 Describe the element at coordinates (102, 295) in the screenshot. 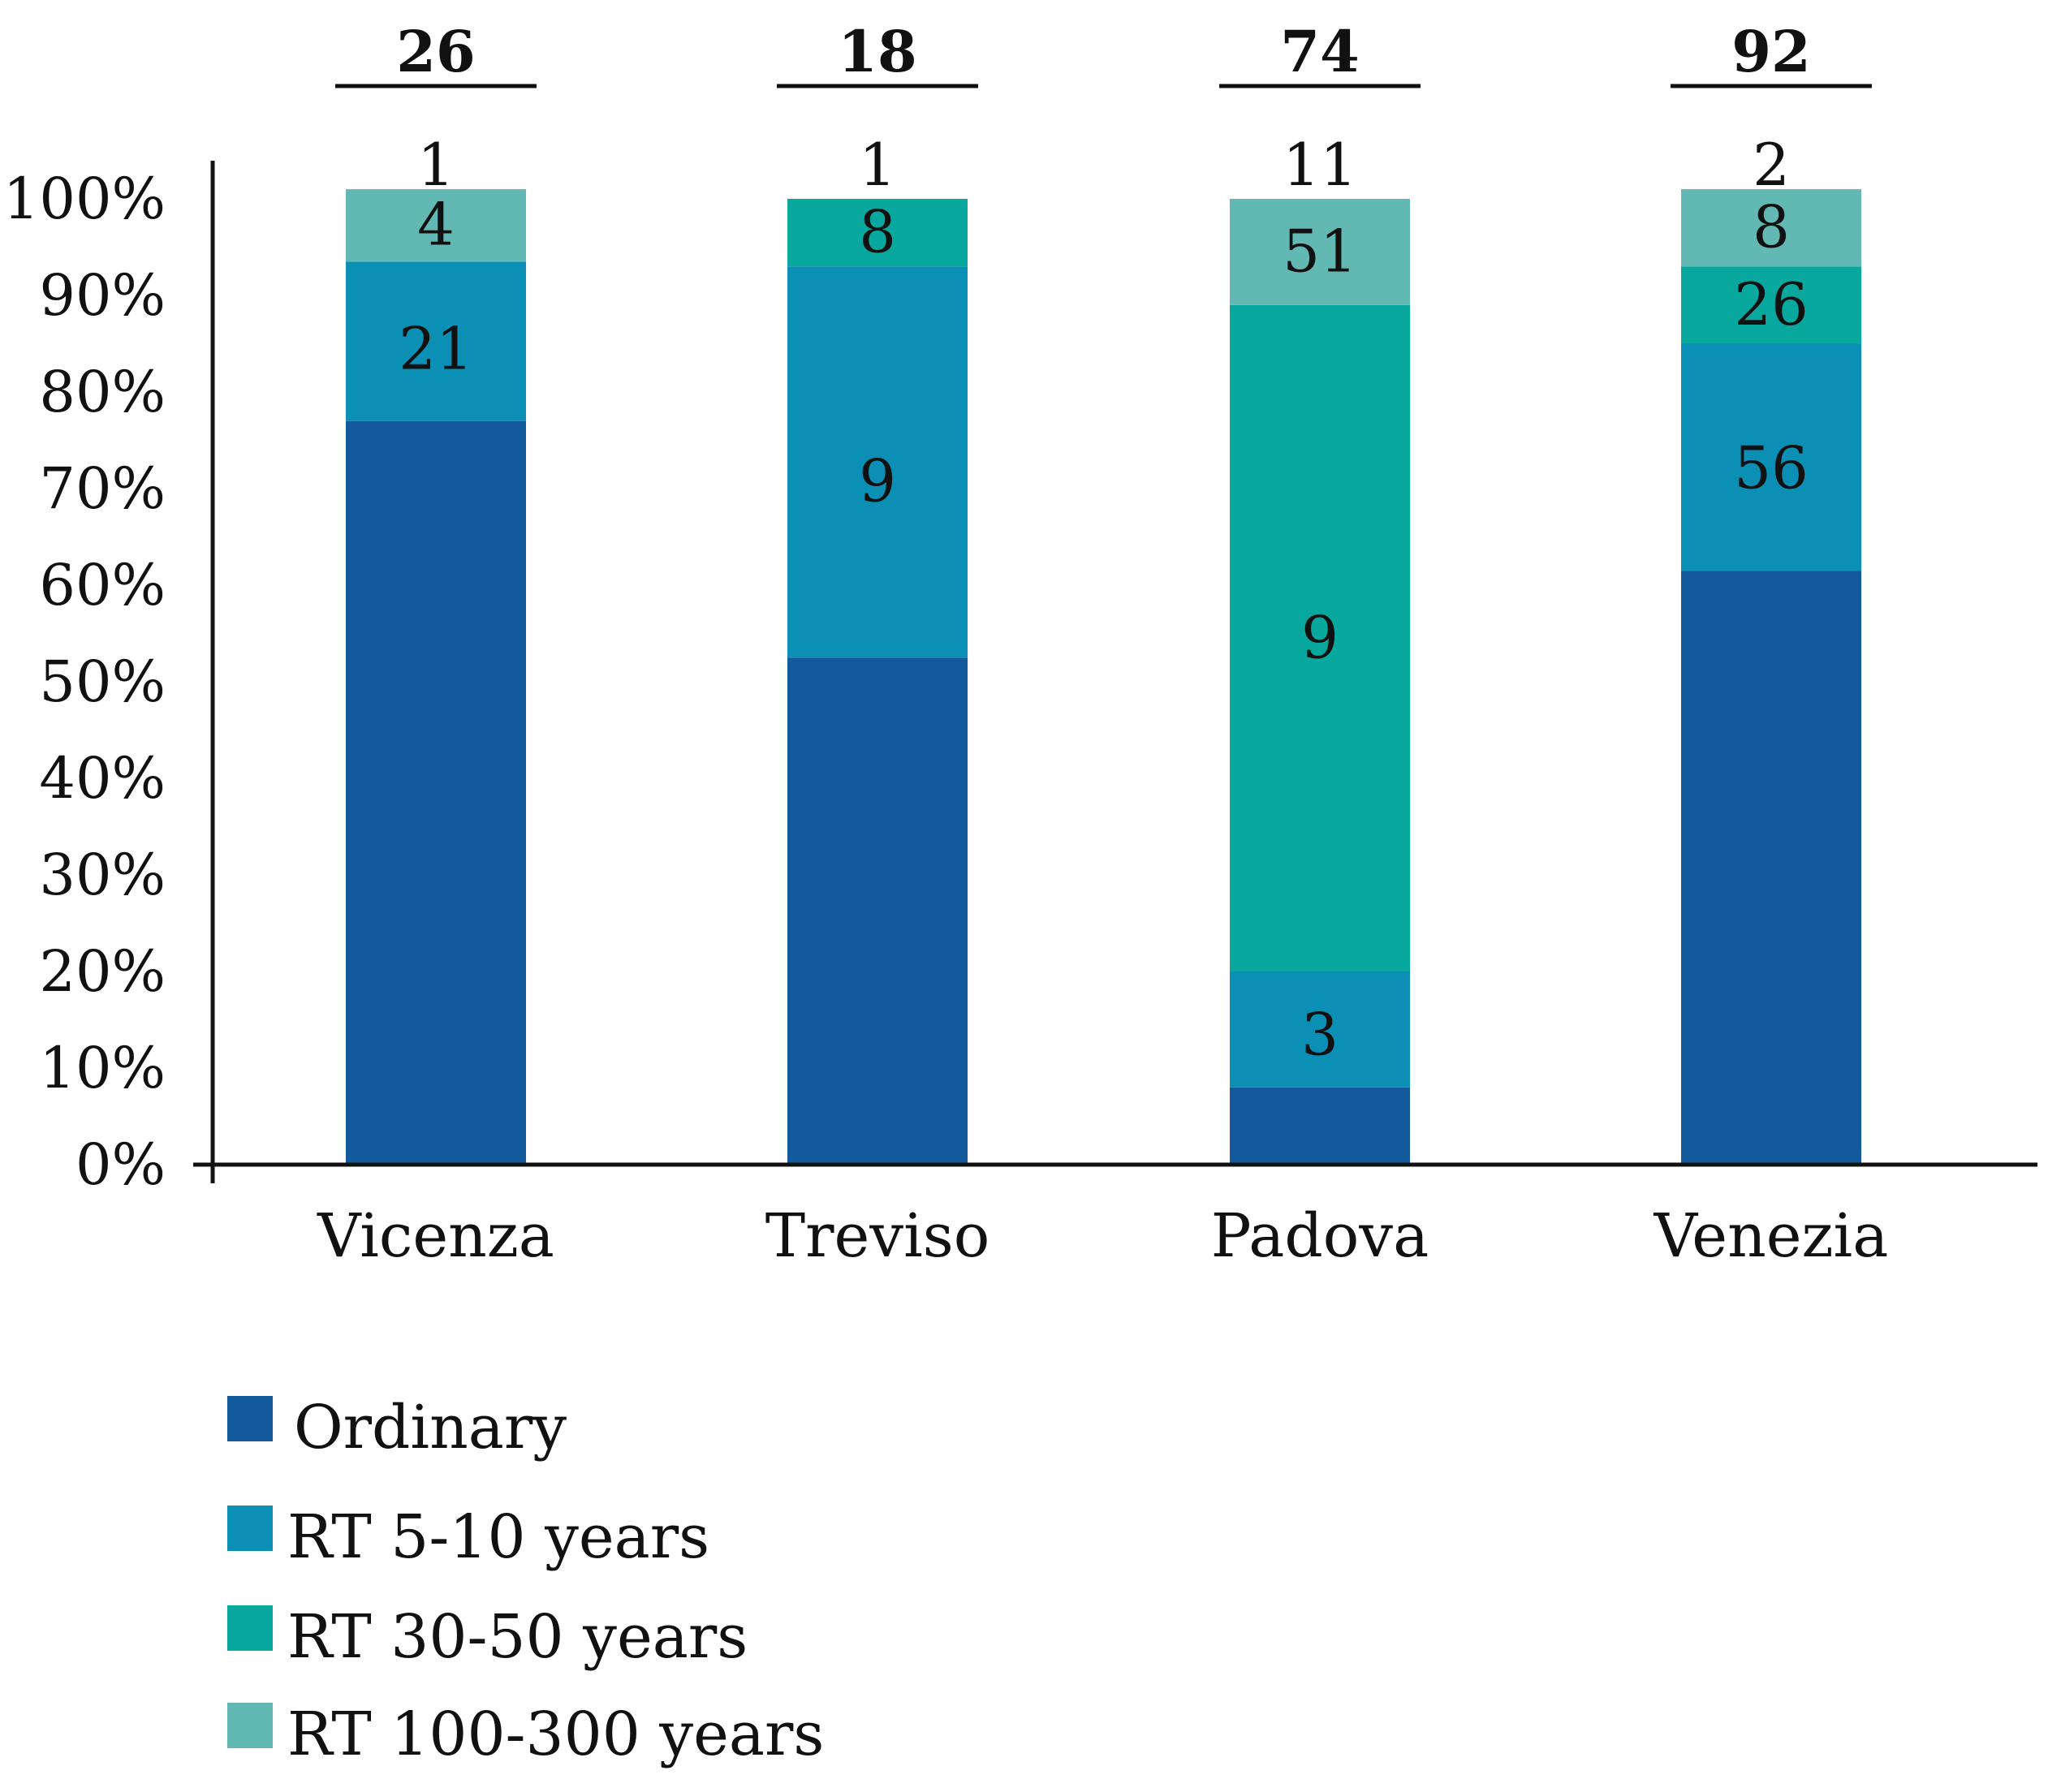

I see `y-tick-label-90: 90%` at that location.